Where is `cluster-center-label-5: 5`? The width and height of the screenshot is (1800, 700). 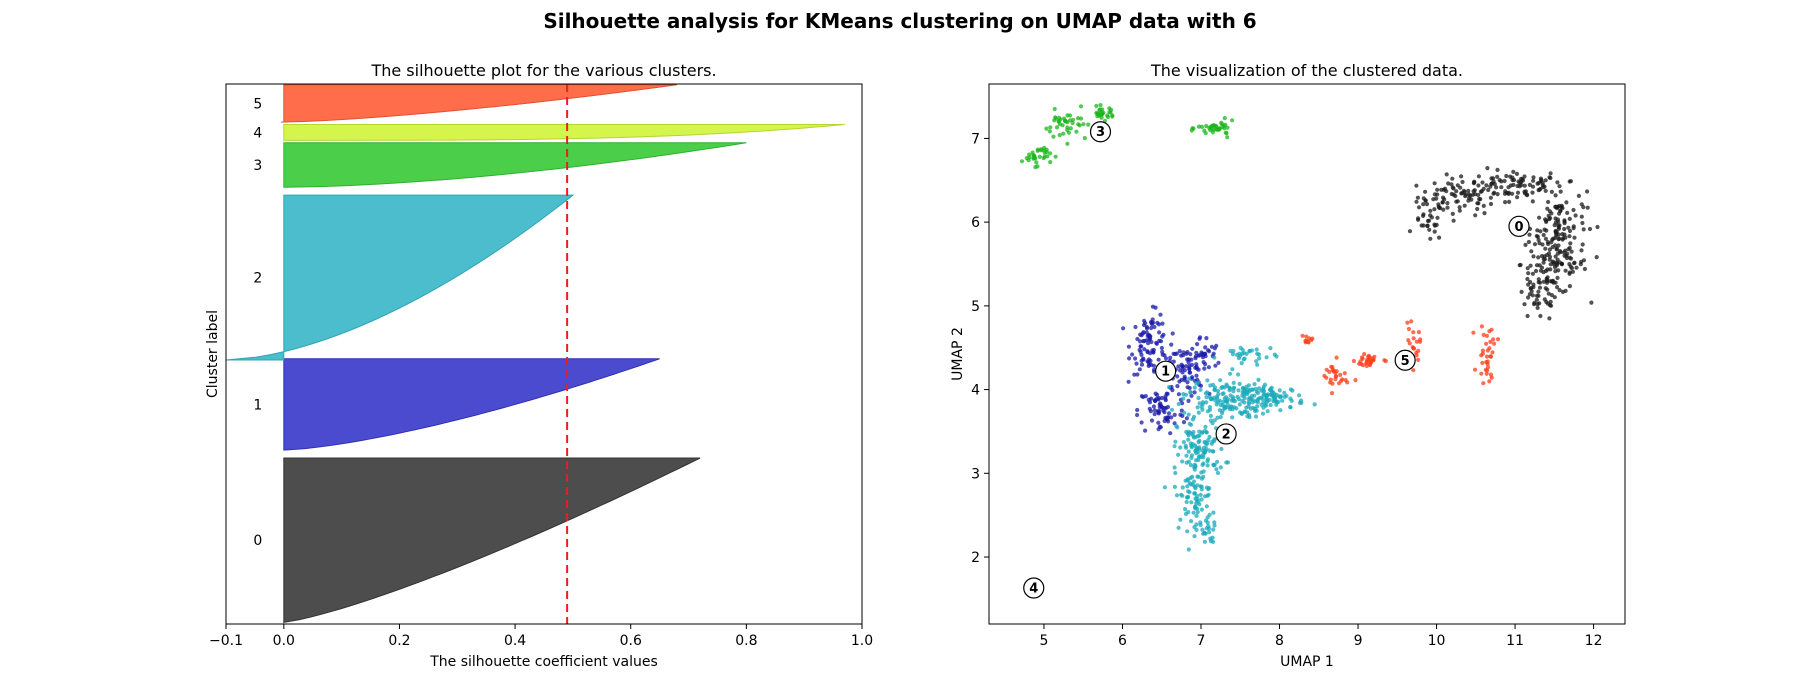 cluster-center-label-5: 5 is located at coordinates (1405, 361).